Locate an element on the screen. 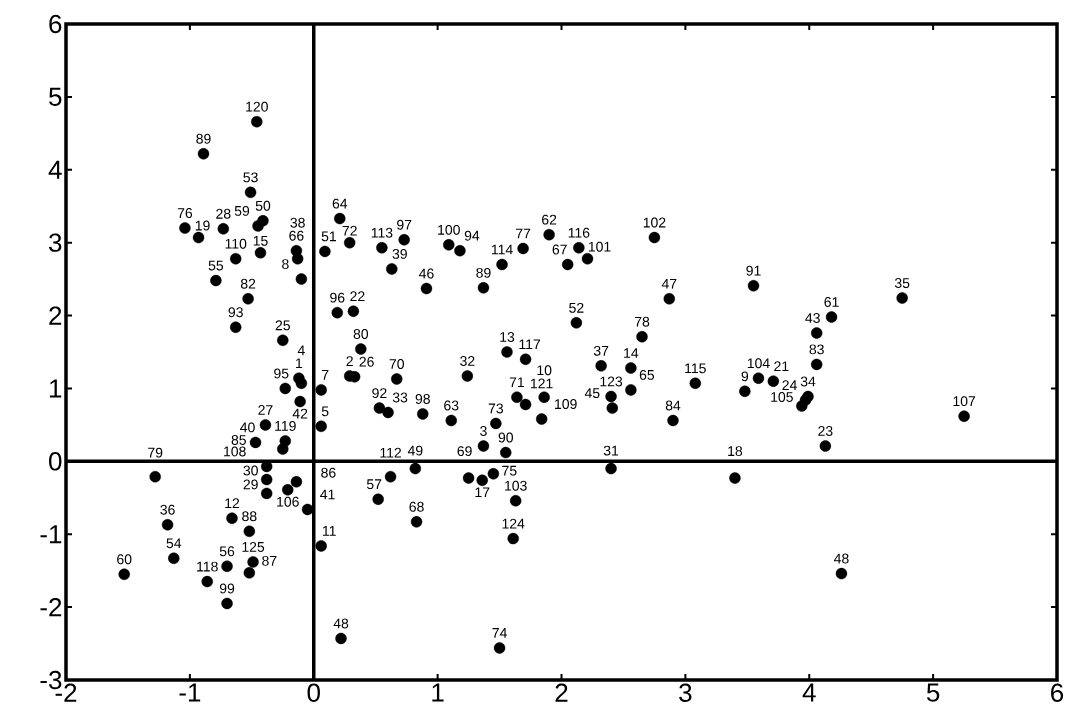 Image resolution: width=1073 pixels, height=723 pixels. annotation: 78 is located at coordinates (642, 321).